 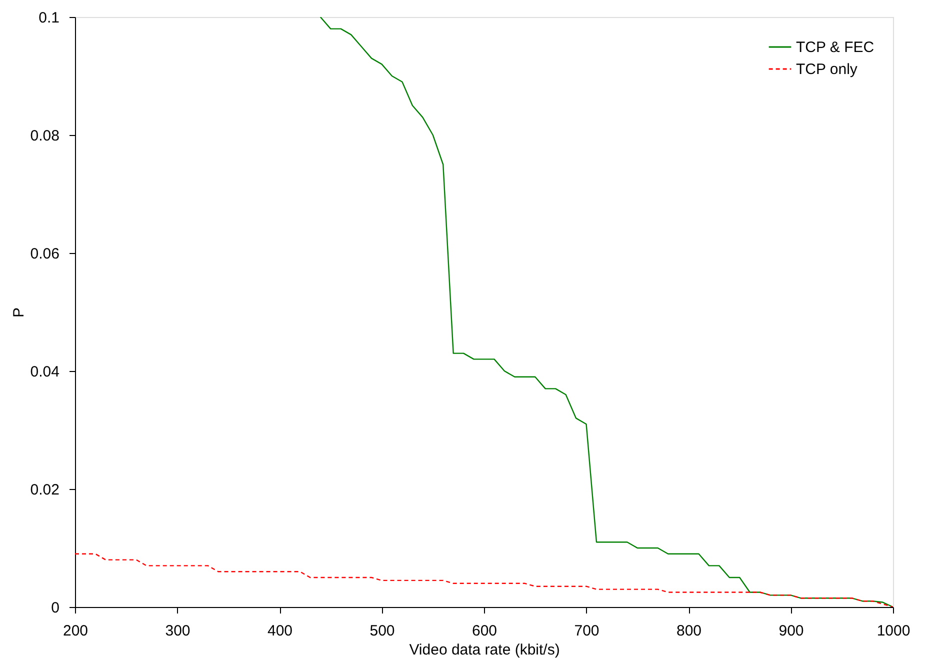 I want to click on y-tick-label: 0.1, so click(x=49, y=18).